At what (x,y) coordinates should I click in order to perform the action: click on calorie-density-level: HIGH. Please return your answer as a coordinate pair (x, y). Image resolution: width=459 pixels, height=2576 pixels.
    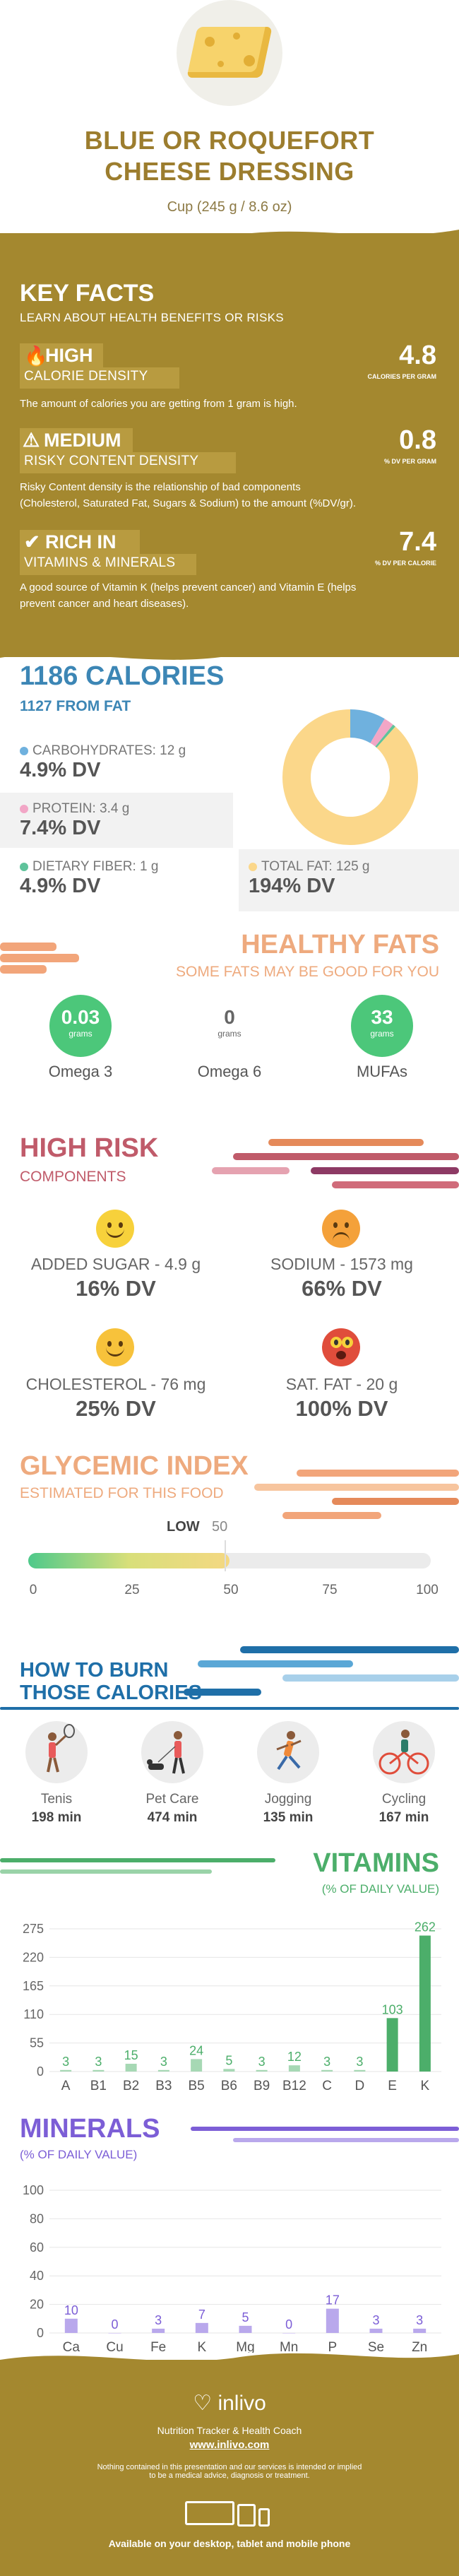
    Looking at the image, I should click on (69, 355).